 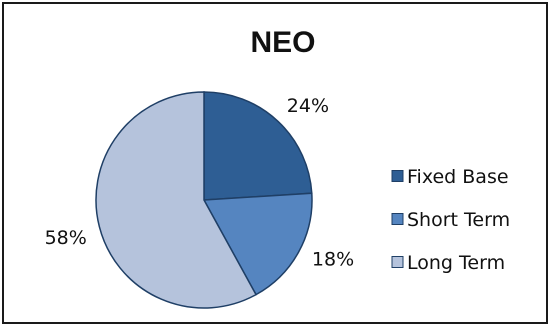 What do you see at coordinates (397, 219) in the screenshot?
I see `legend-swatch-short-term` at bounding box center [397, 219].